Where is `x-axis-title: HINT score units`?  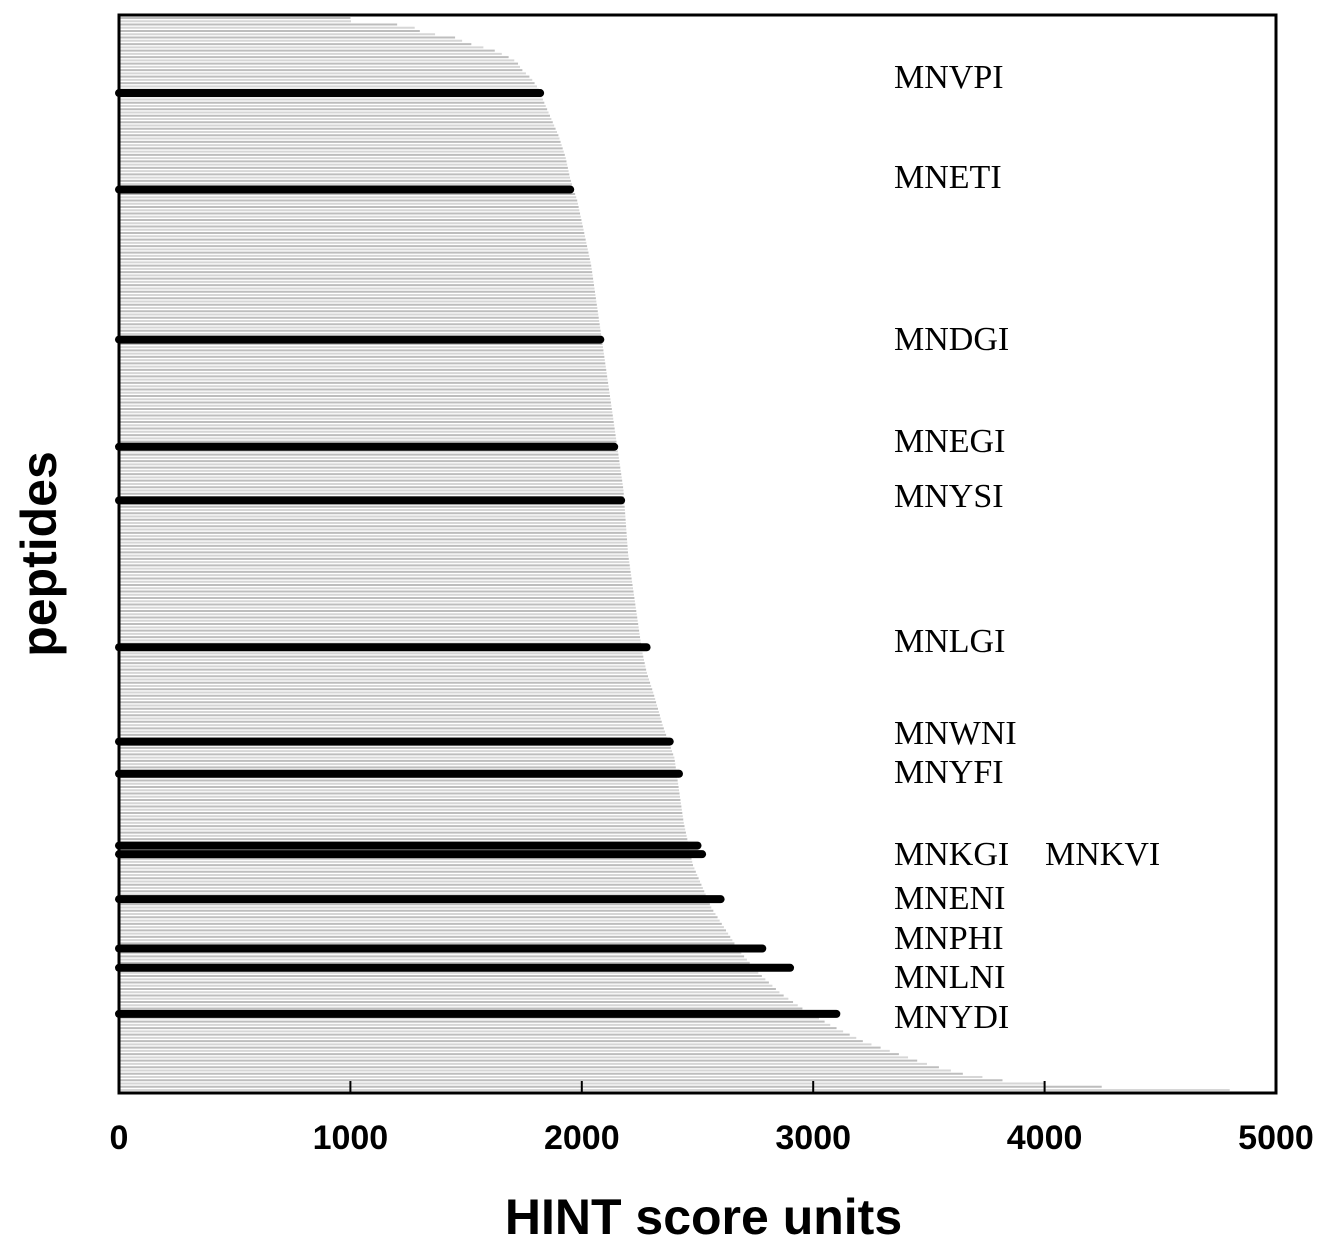 x-axis-title: HINT score units is located at coordinates (703, 1215).